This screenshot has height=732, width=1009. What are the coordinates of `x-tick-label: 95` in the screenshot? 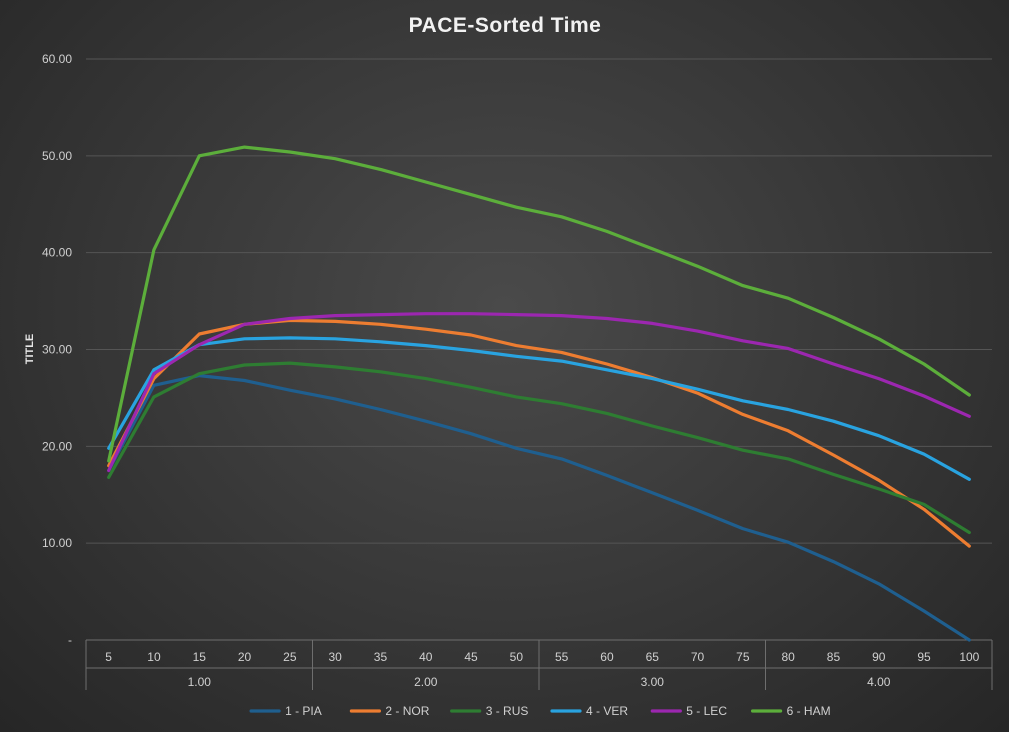 It's located at (924, 657).